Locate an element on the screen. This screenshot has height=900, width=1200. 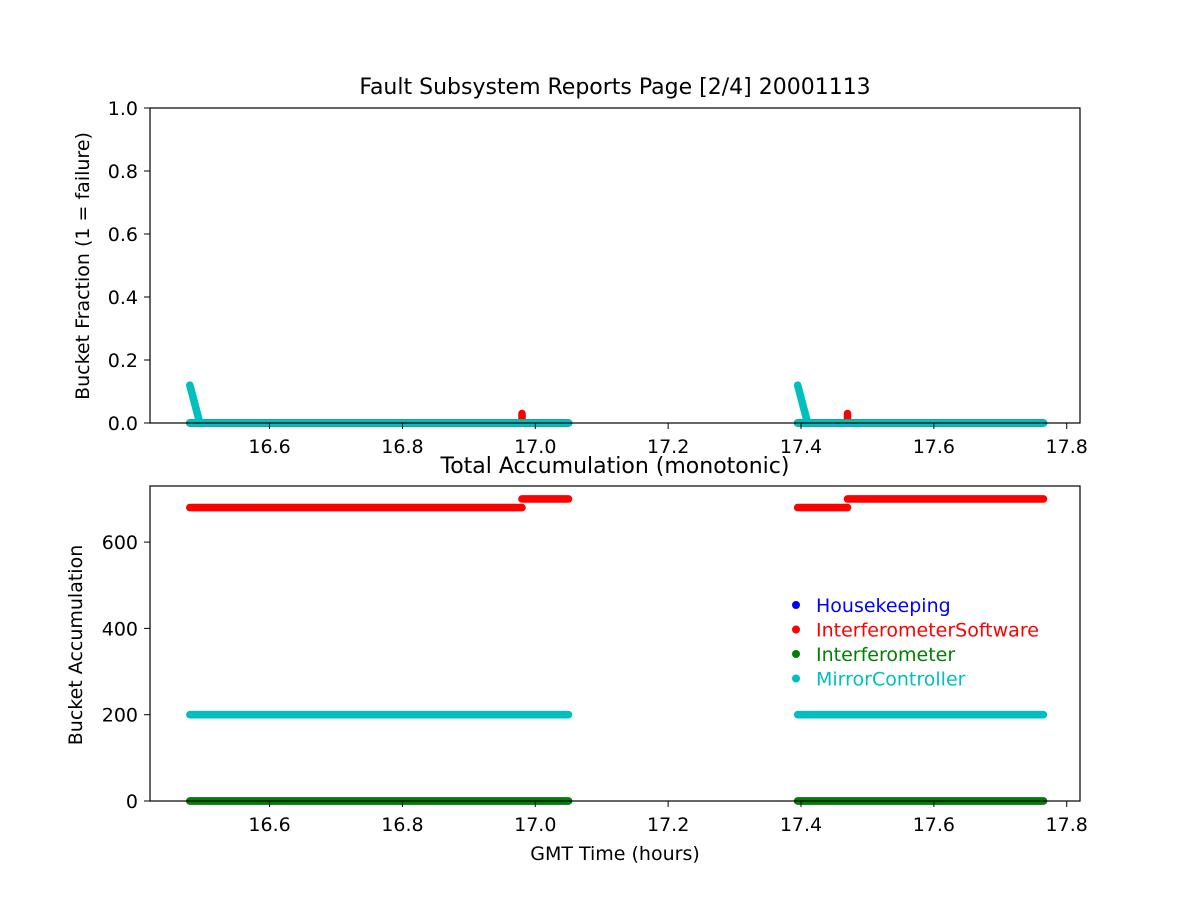
fraction-plot-yticks: 0.0 0.2 0.4 0.6 0.8 1.0 is located at coordinates (129, 266).